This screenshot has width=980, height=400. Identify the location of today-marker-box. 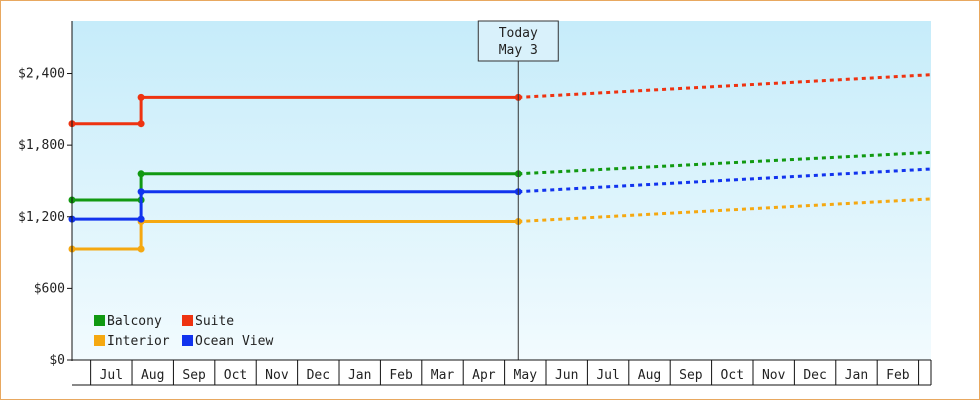
(518, 41).